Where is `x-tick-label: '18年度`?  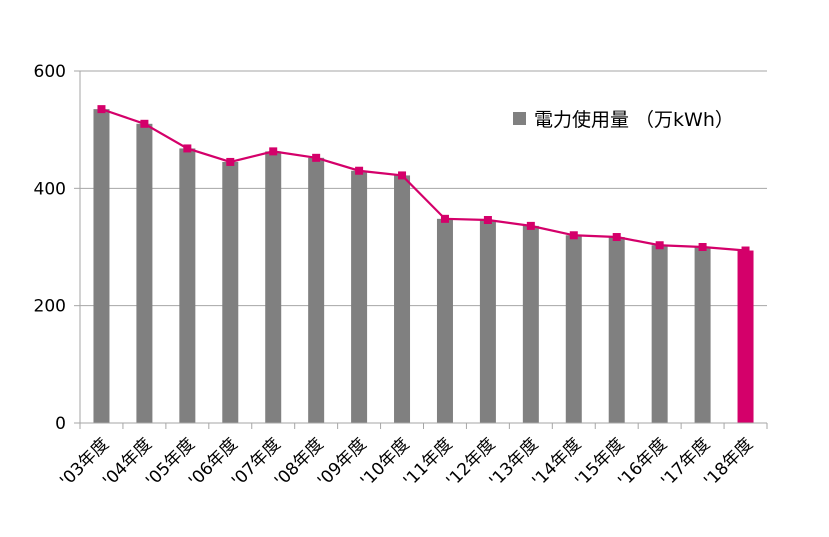
x-tick-label: '18年度 is located at coordinates (728, 462).